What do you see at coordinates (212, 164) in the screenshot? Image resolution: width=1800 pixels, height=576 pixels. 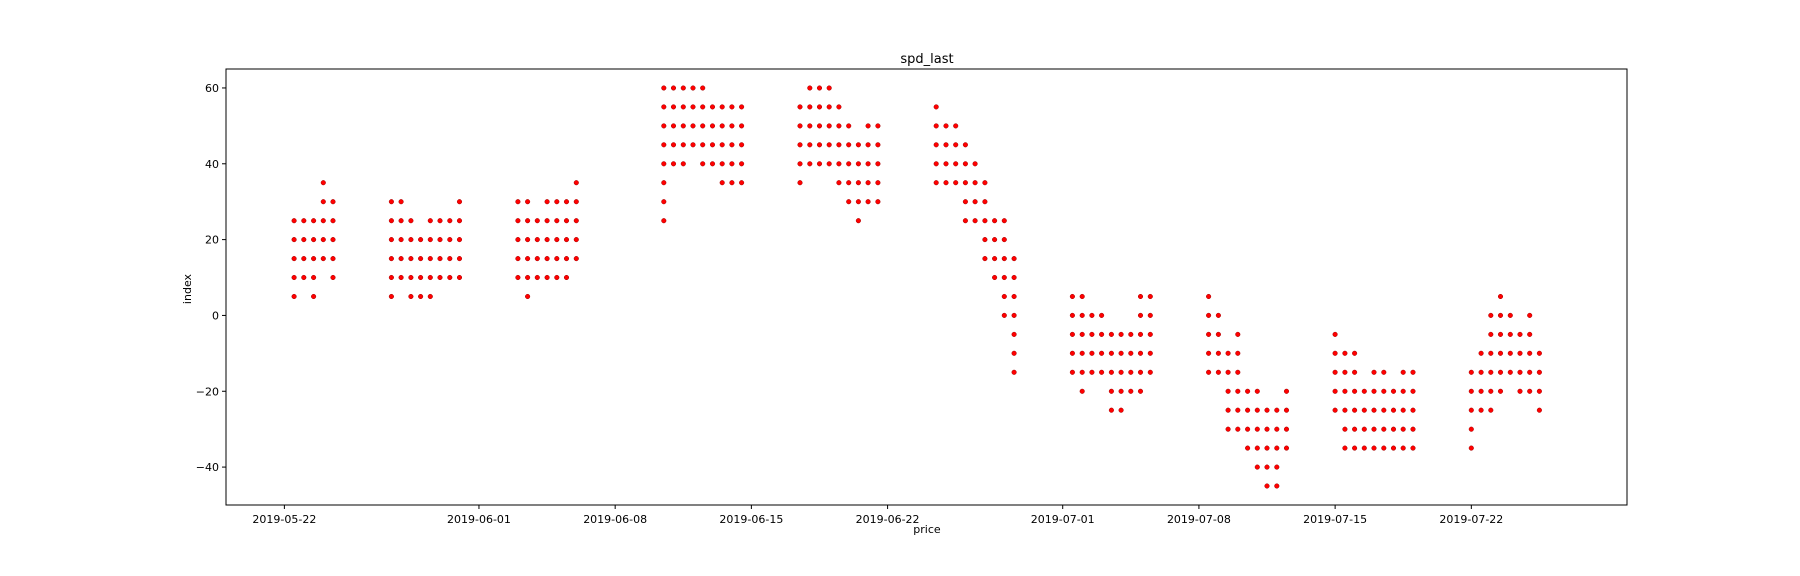 I see `y-tick-label: 40` at bounding box center [212, 164].